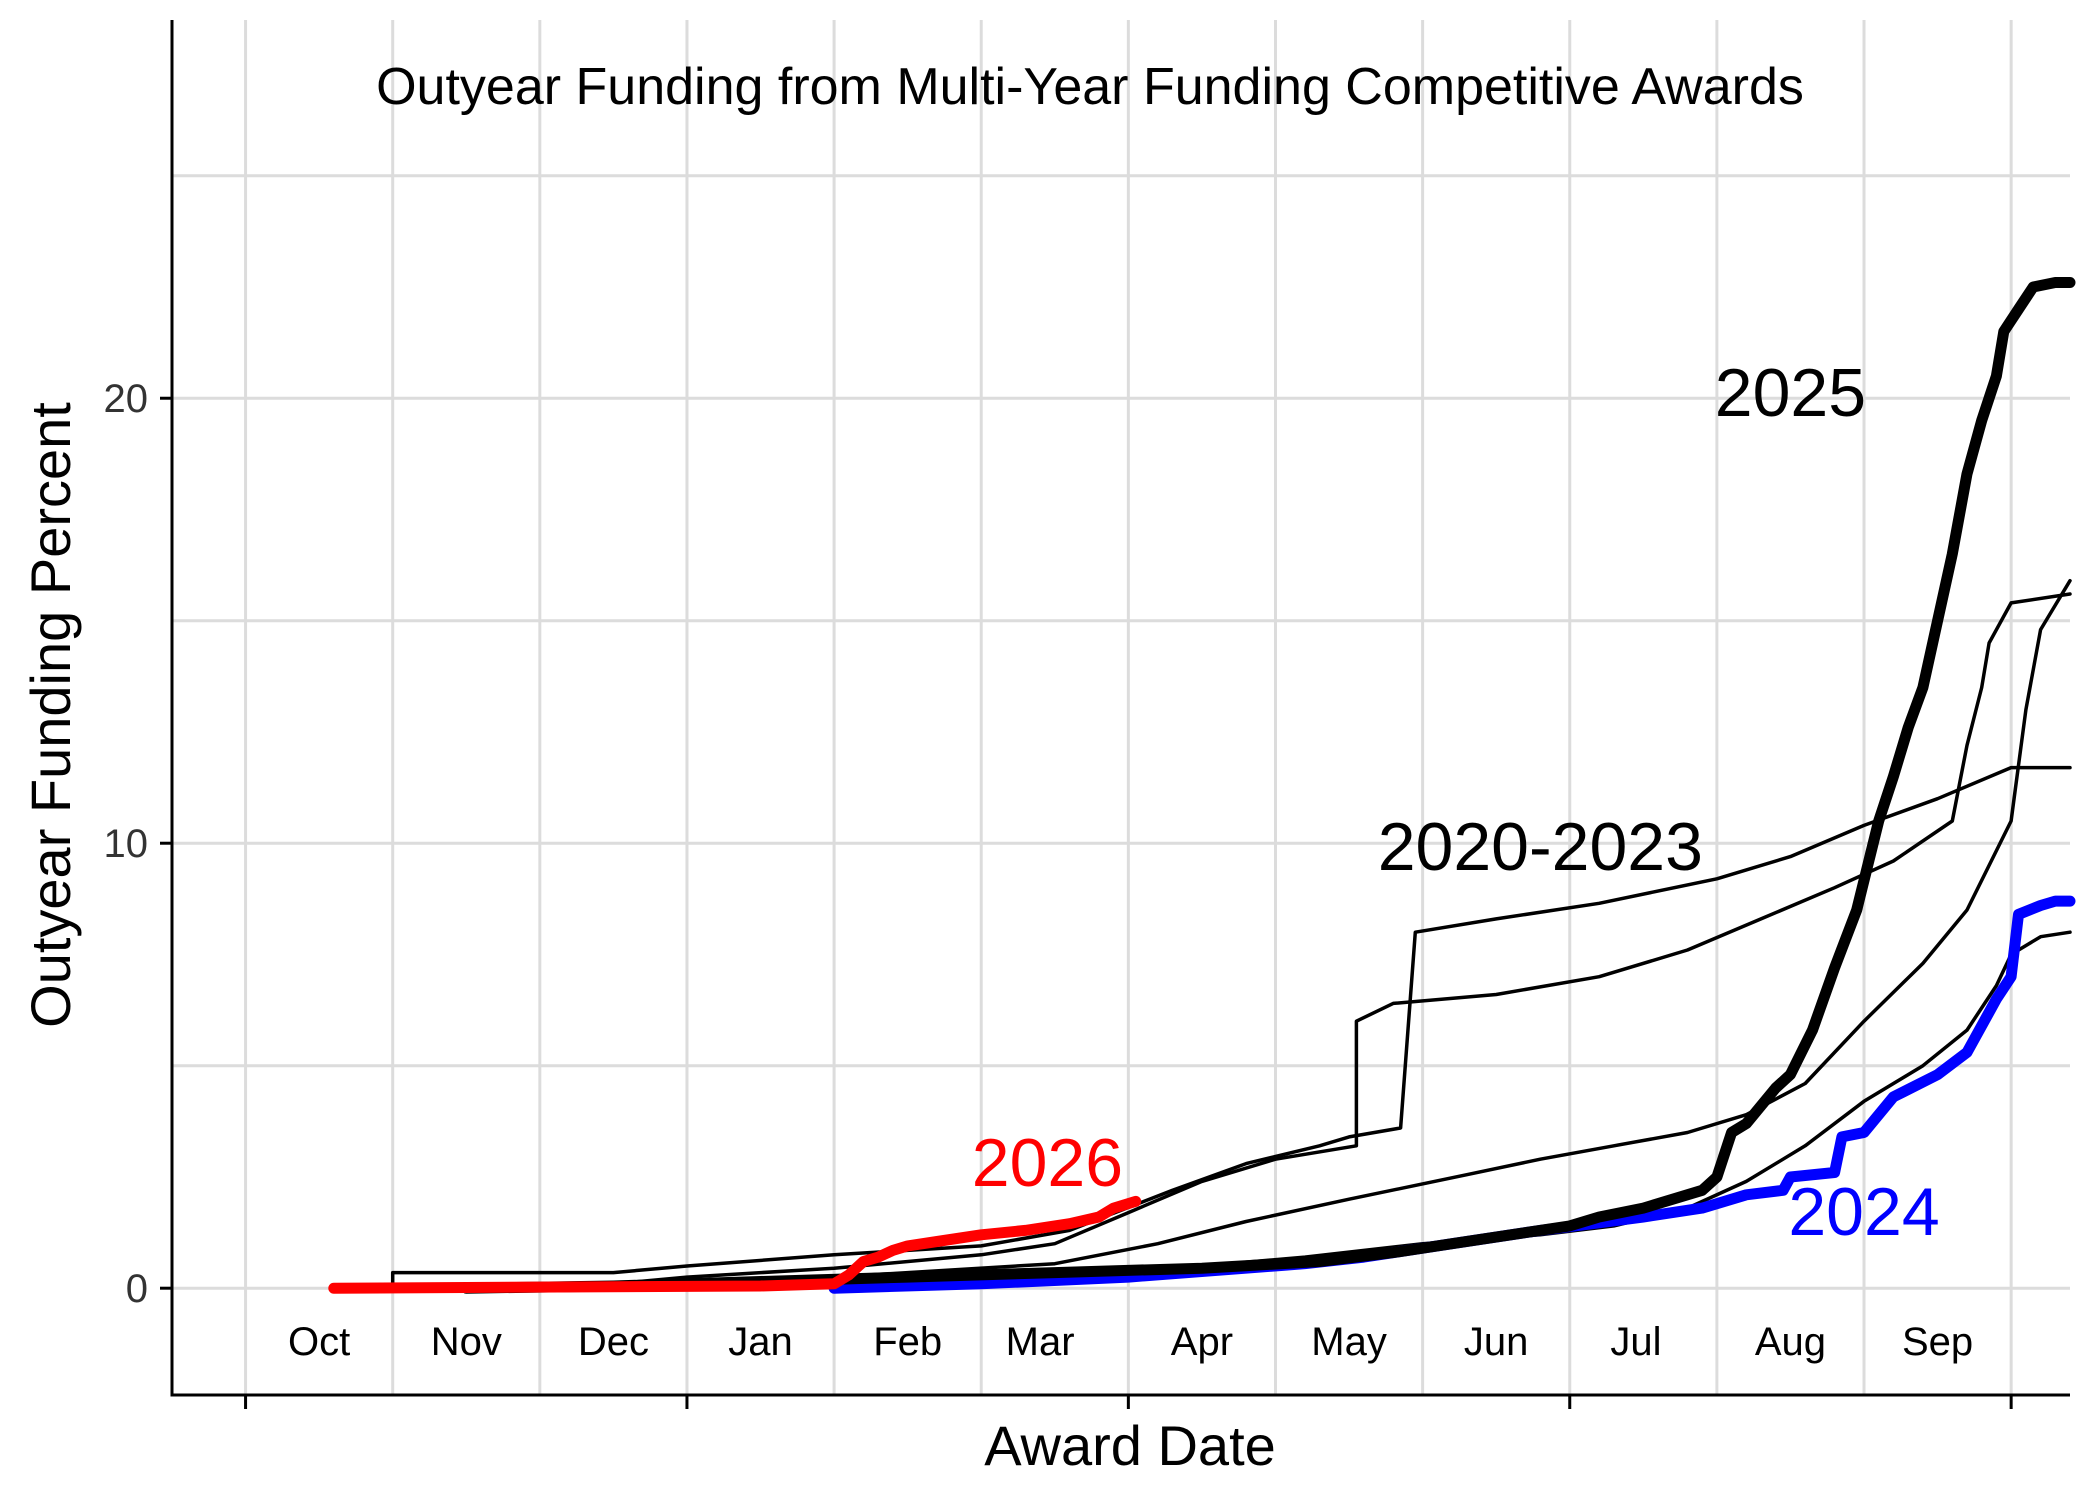 The image size is (2099, 1499). What do you see at coordinates (50, 715) in the screenshot?
I see `y-axis-title: Outyear Funding Percent` at bounding box center [50, 715].